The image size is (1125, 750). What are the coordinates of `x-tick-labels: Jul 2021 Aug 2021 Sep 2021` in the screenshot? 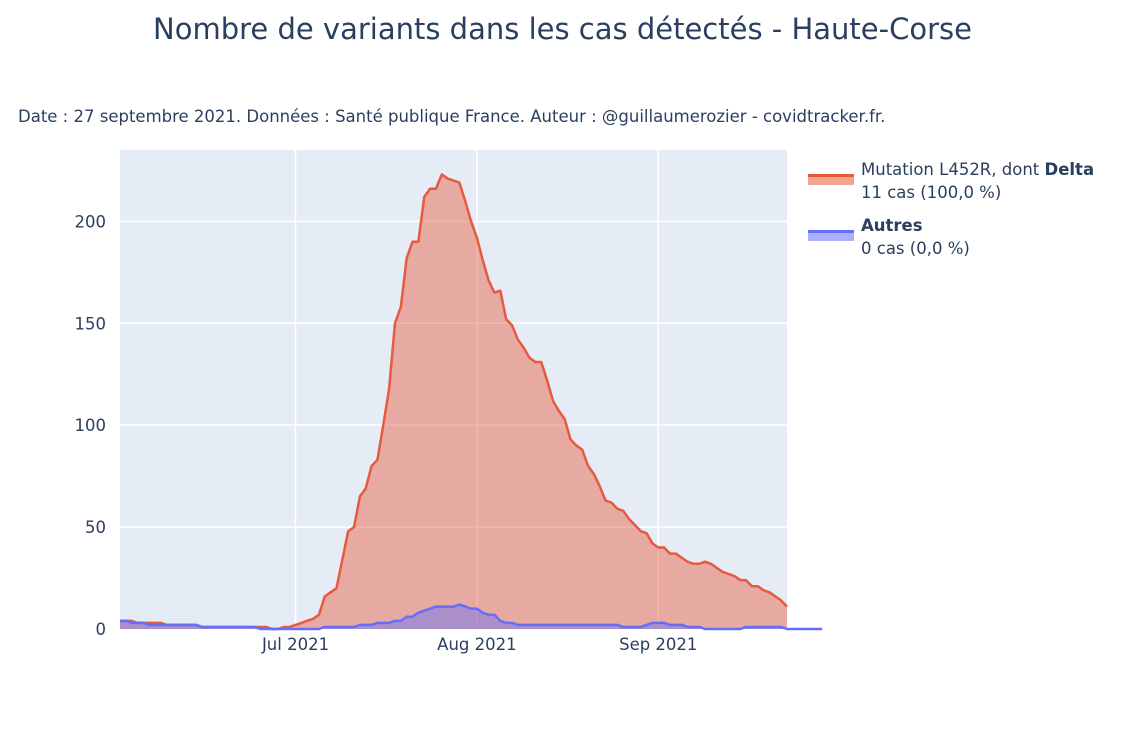 It's located at (479, 644).